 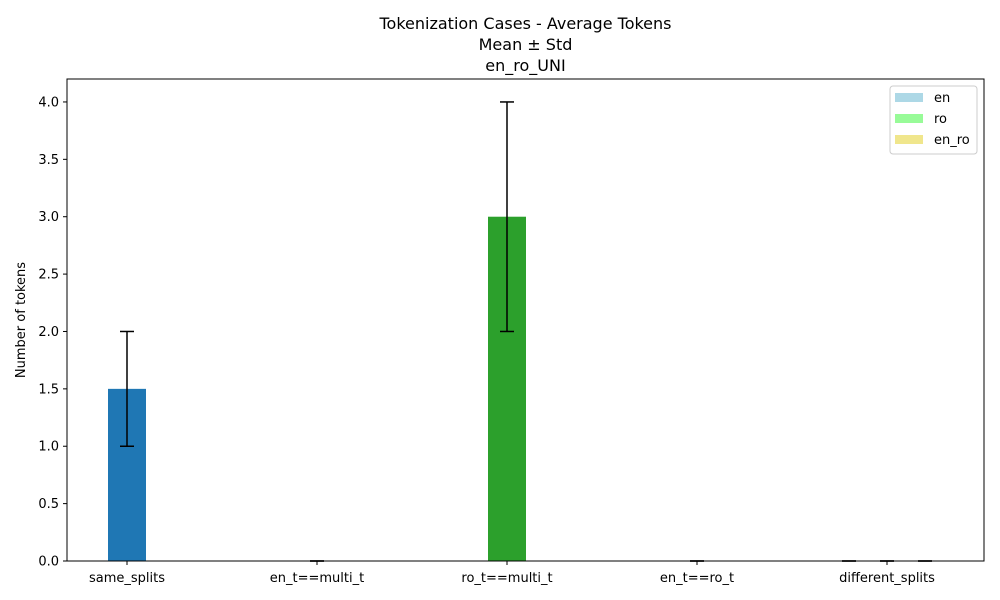 What do you see at coordinates (942, 98) in the screenshot?
I see `legend-label-en: en` at bounding box center [942, 98].